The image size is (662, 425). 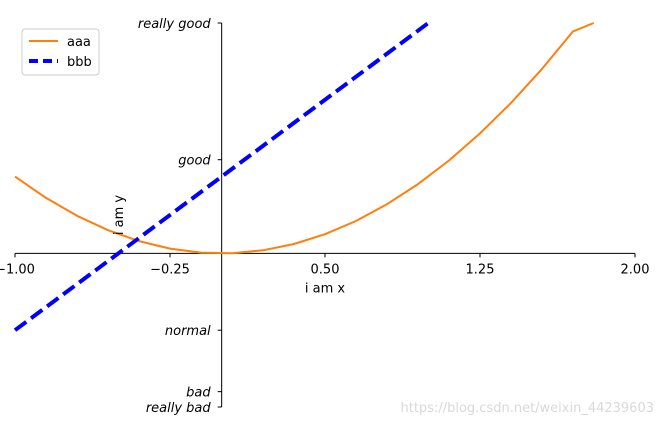 What do you see at coordinates (325, 288) in the screenshot?
I see `x-axis-label: i am x` at bounding box center [325, 288].